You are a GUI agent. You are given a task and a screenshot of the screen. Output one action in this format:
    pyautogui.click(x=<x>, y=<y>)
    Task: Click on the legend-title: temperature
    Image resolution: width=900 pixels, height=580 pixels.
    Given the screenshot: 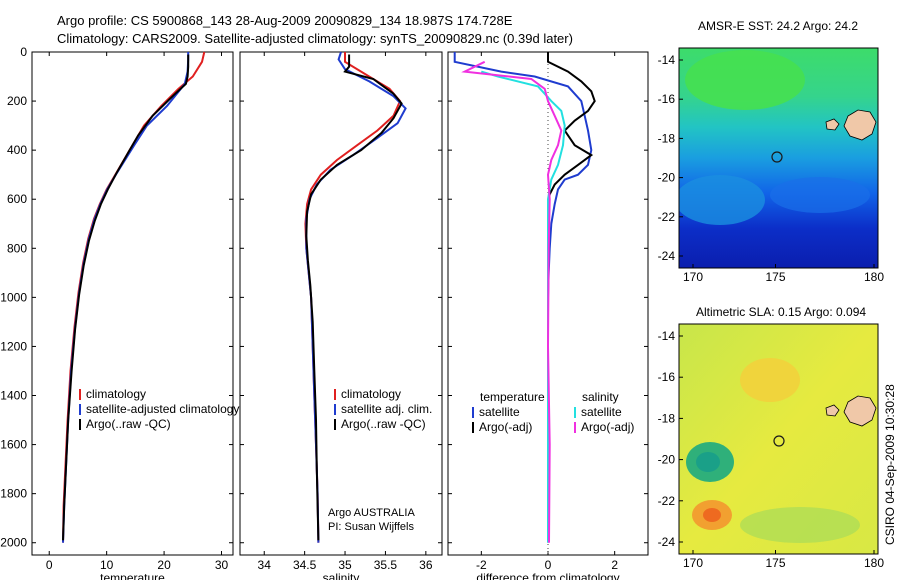 What is the action you would take?
    pyautogui.click(x=512, y=397)
    